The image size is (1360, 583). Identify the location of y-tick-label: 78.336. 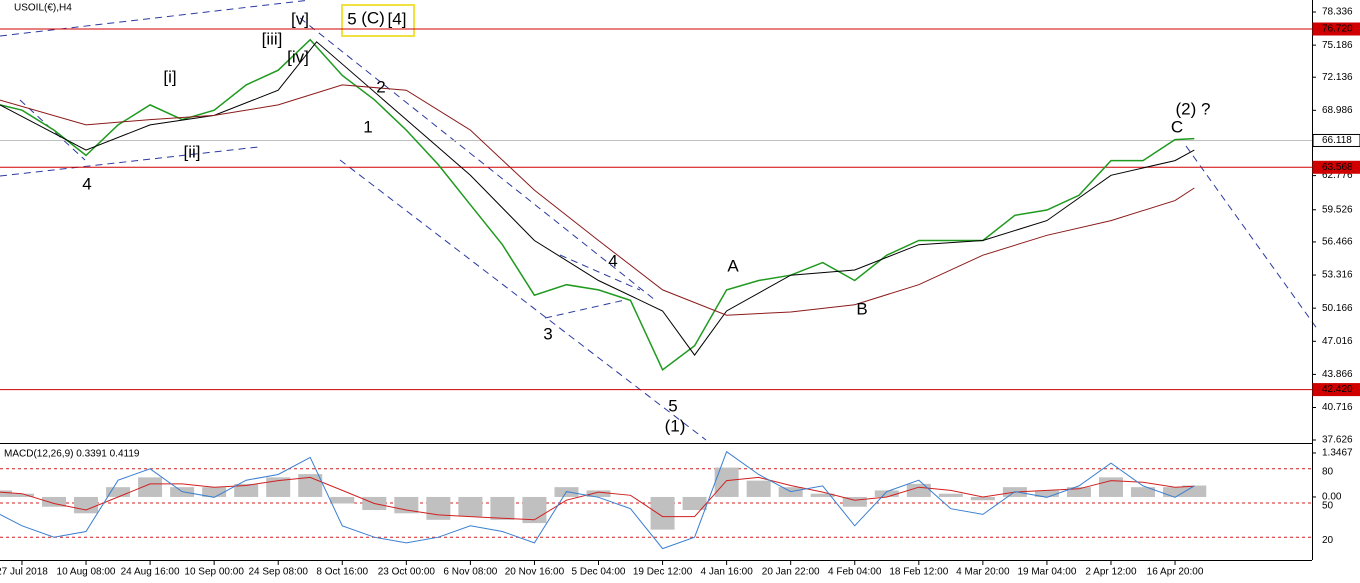
(1337, 12).